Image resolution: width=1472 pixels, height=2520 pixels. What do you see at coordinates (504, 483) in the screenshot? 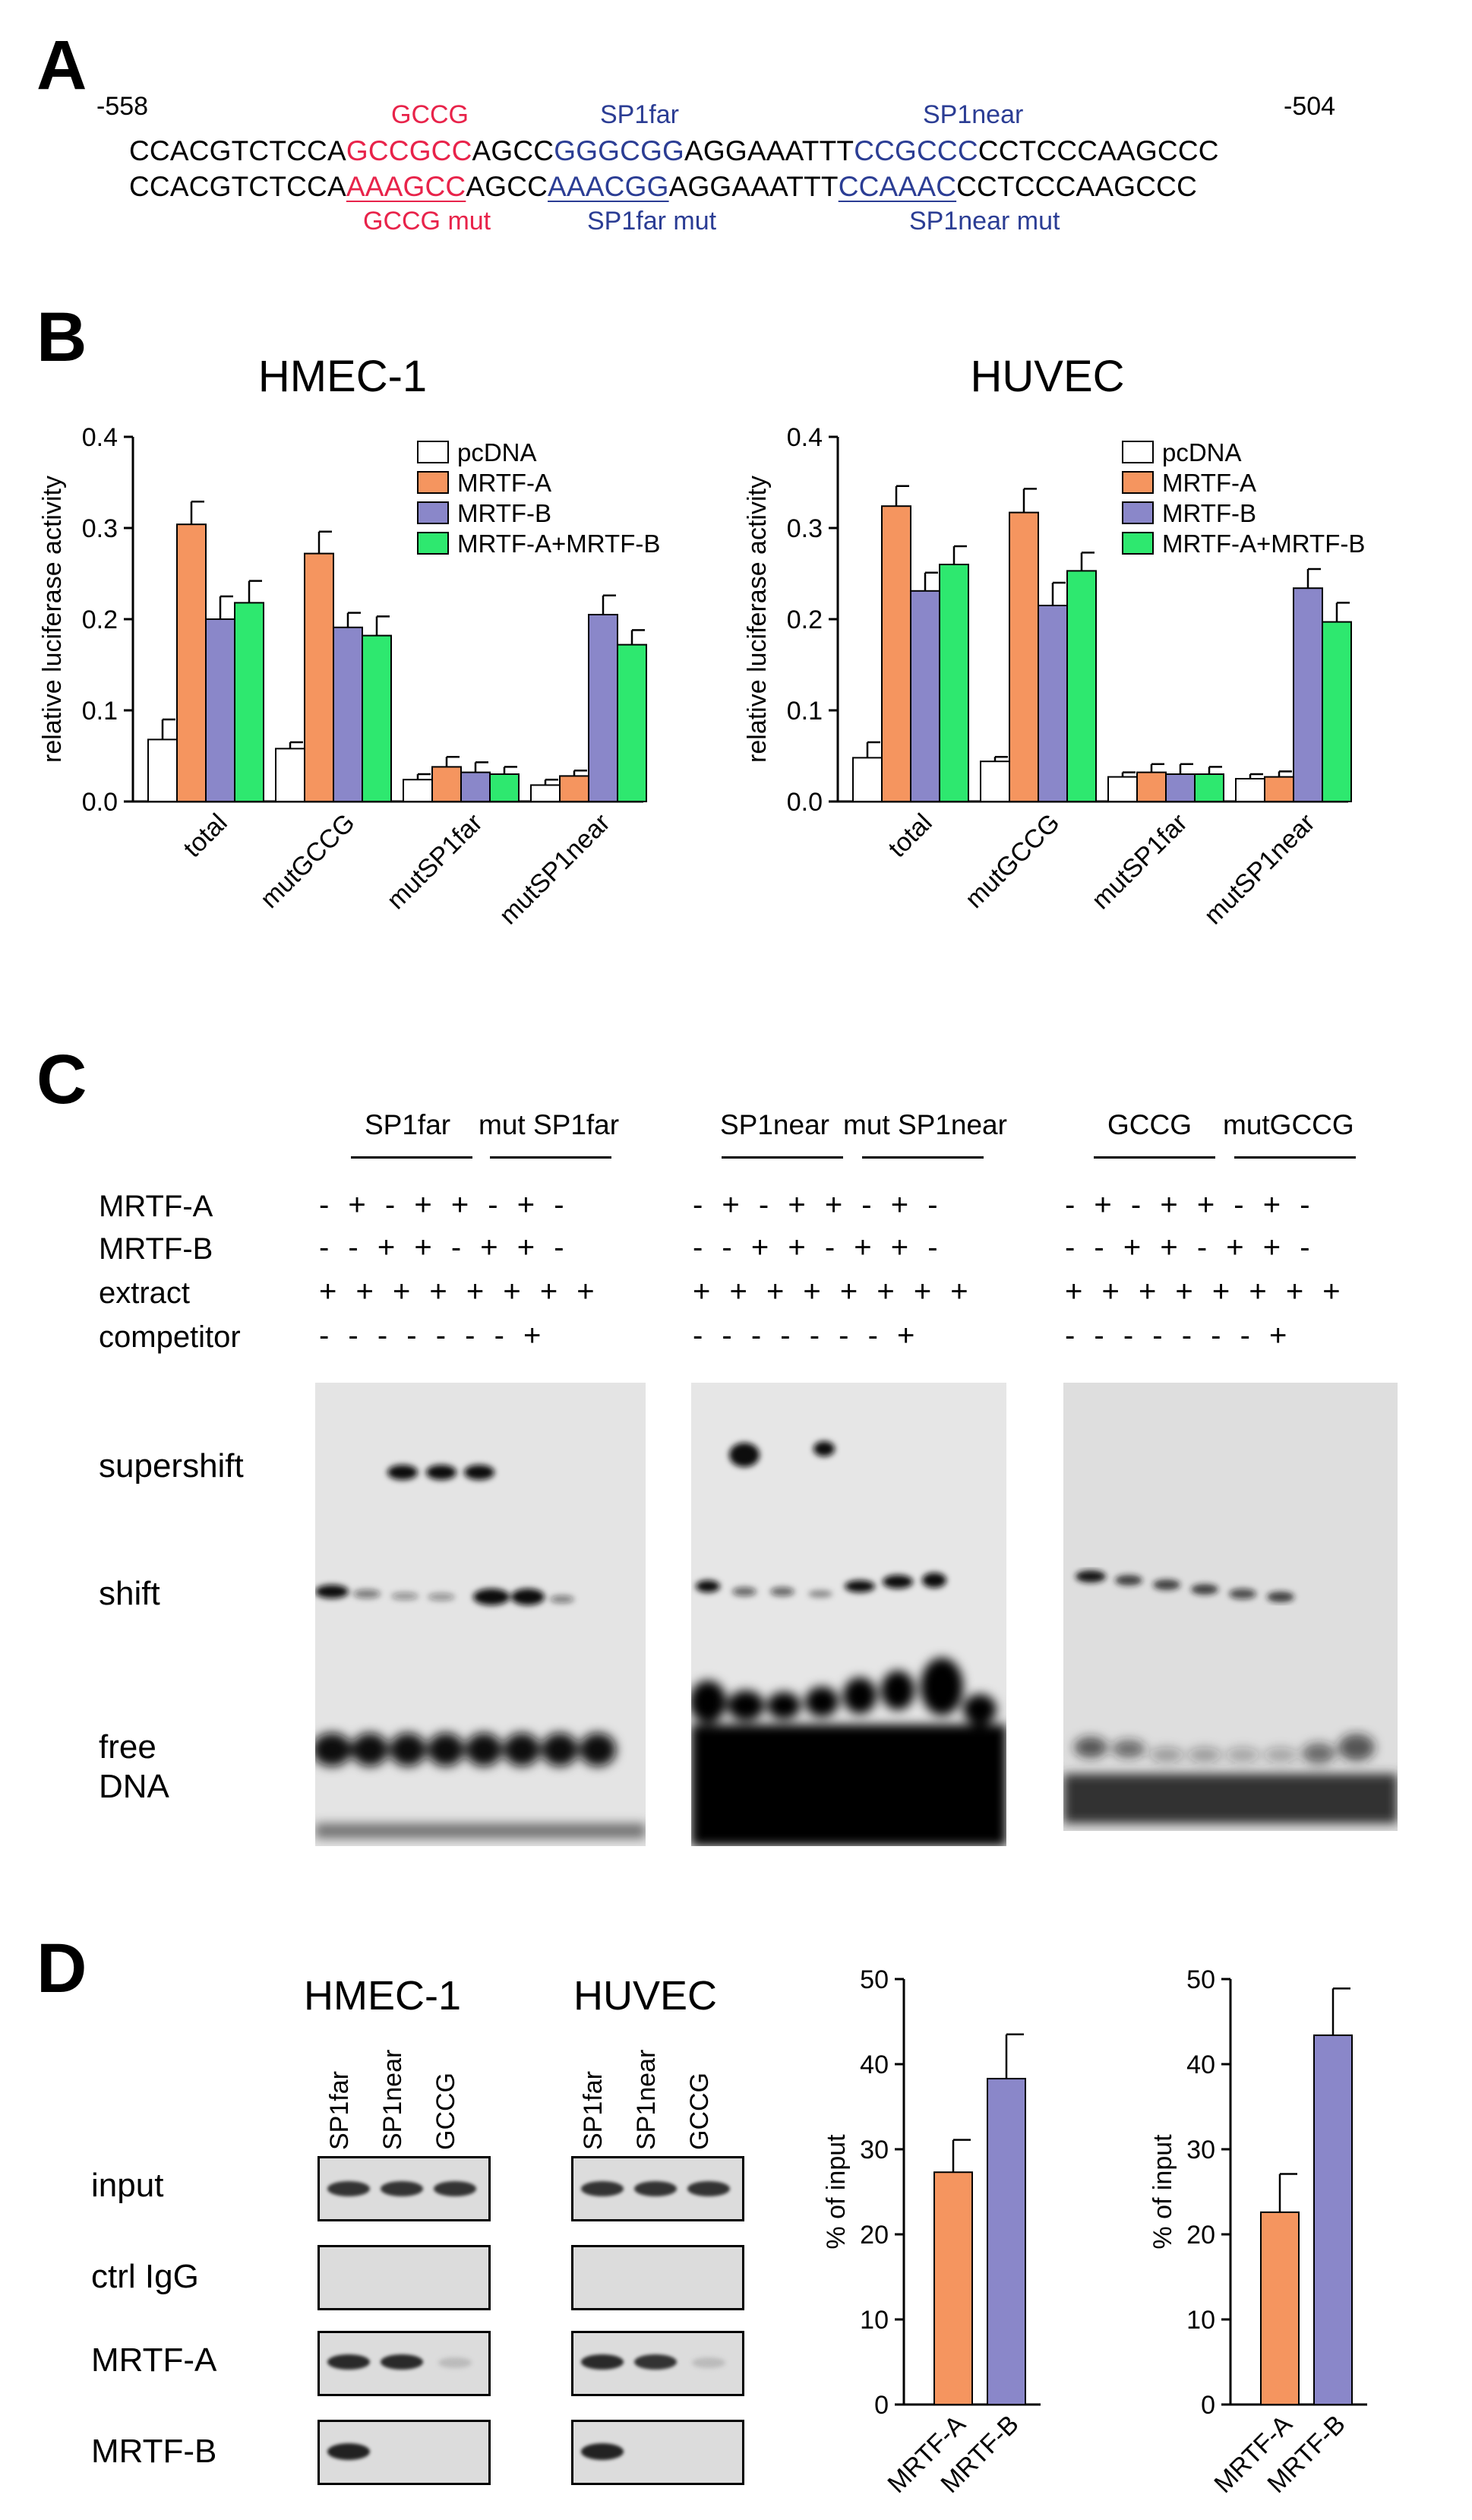
I see `legend-label-hmec: MRTF-A` at bounding box center [504, 483].